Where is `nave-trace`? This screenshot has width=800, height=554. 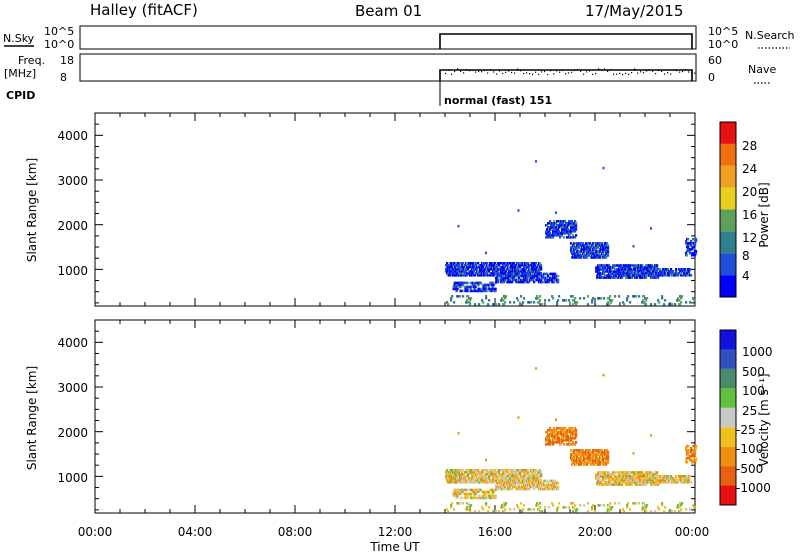 nave-trace is located at coordinates (570, 72).